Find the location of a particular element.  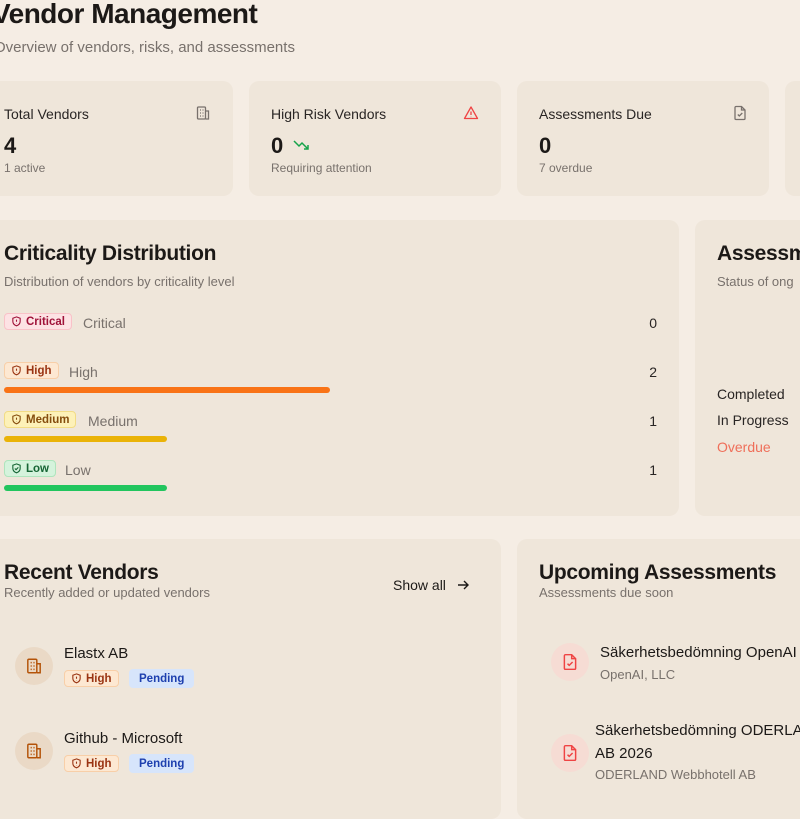

criticality-badge-medium: Medium is located at coordinates (40, 419).